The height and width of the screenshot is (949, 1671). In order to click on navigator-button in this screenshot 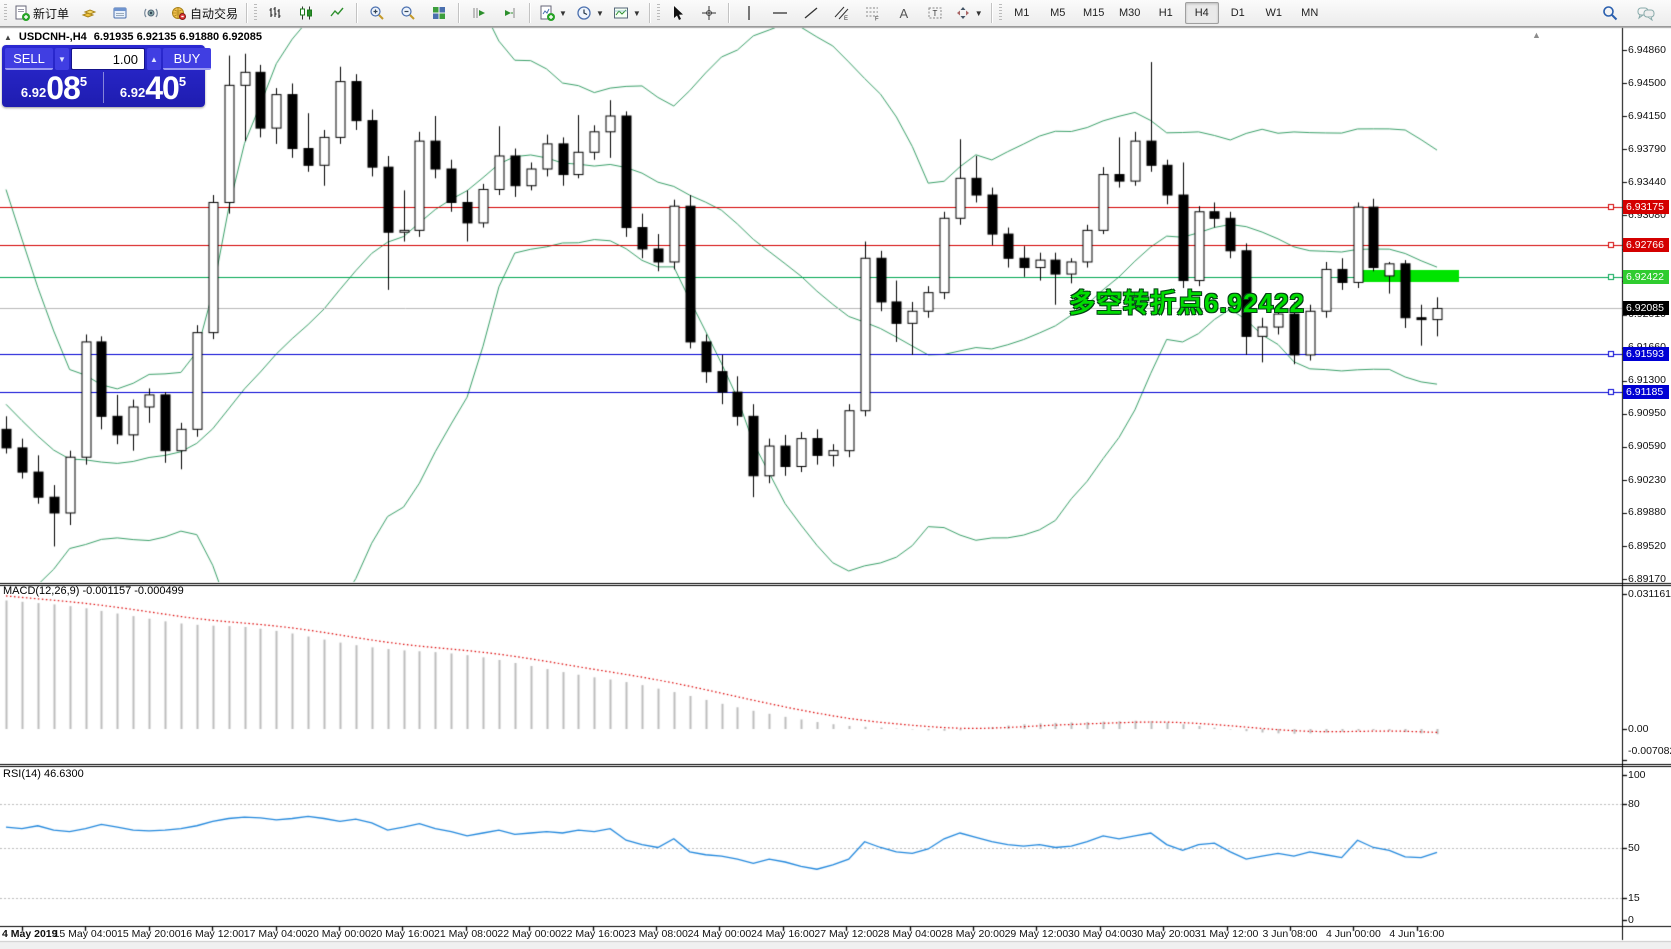, I will do `click(151, 13)`.